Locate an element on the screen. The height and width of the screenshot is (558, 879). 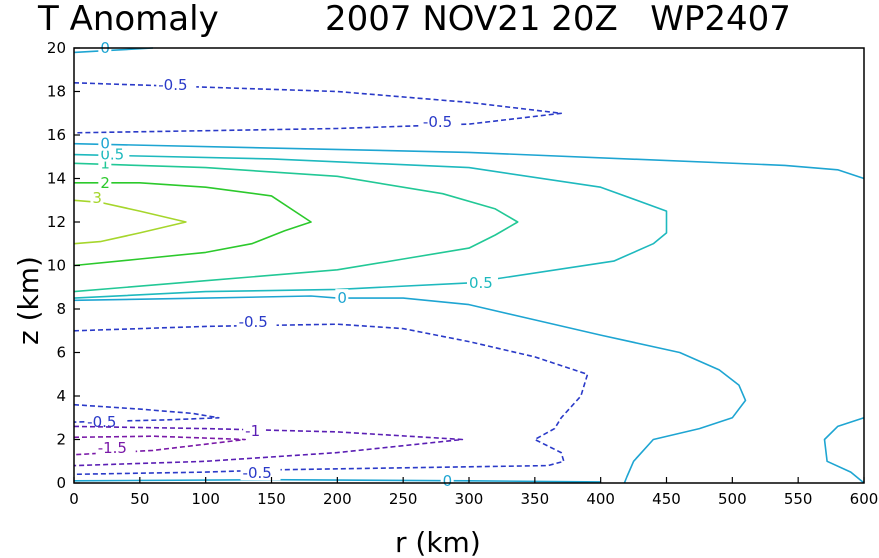
y-tick-label: 16 is located at coordinates (56, 135).